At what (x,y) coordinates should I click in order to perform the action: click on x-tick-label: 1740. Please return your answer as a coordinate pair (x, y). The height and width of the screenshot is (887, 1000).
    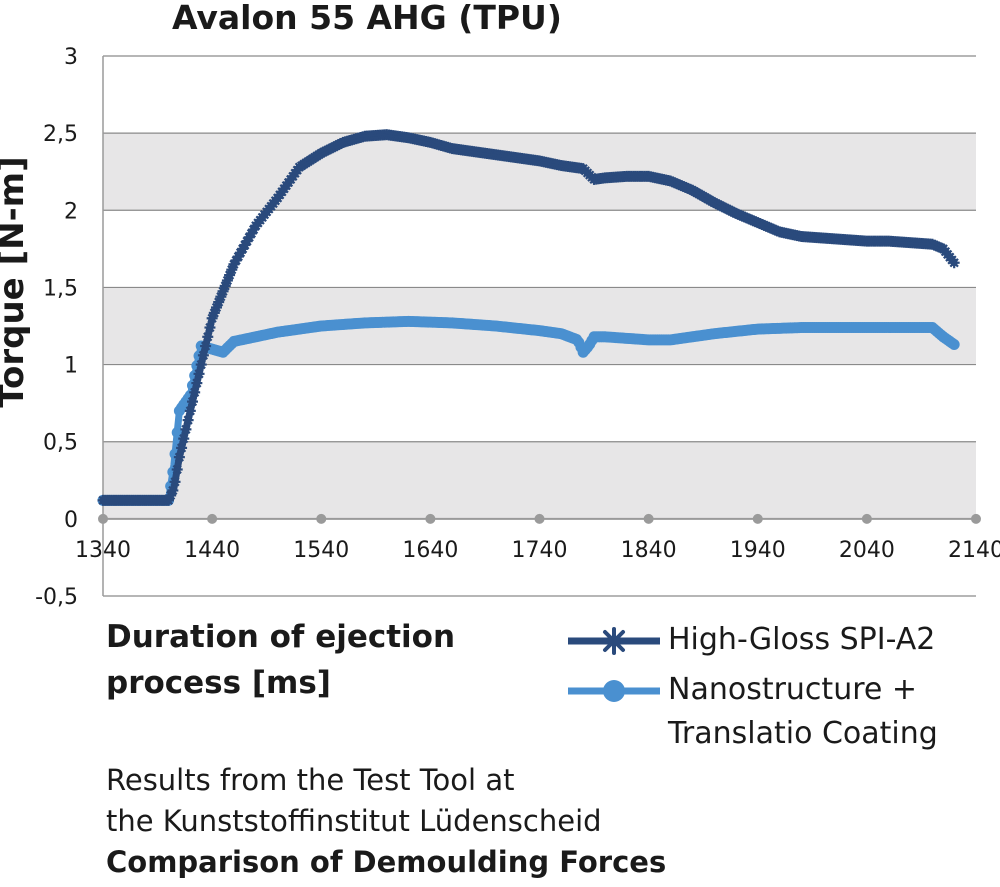
    Looking at the image, I should click on (540, 550).